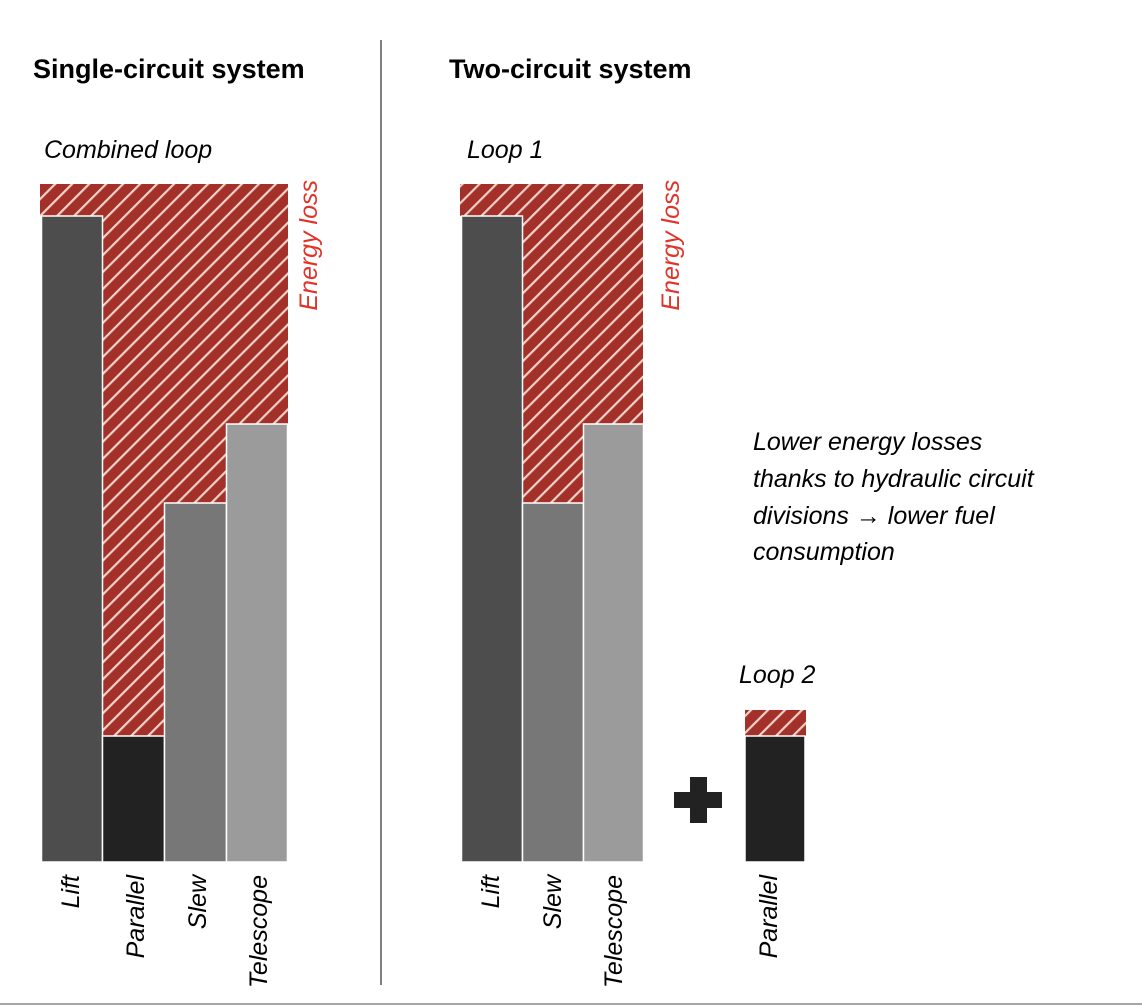  I want to click on energy-loss-label-loop1: Energy loss, so click(671, 245).